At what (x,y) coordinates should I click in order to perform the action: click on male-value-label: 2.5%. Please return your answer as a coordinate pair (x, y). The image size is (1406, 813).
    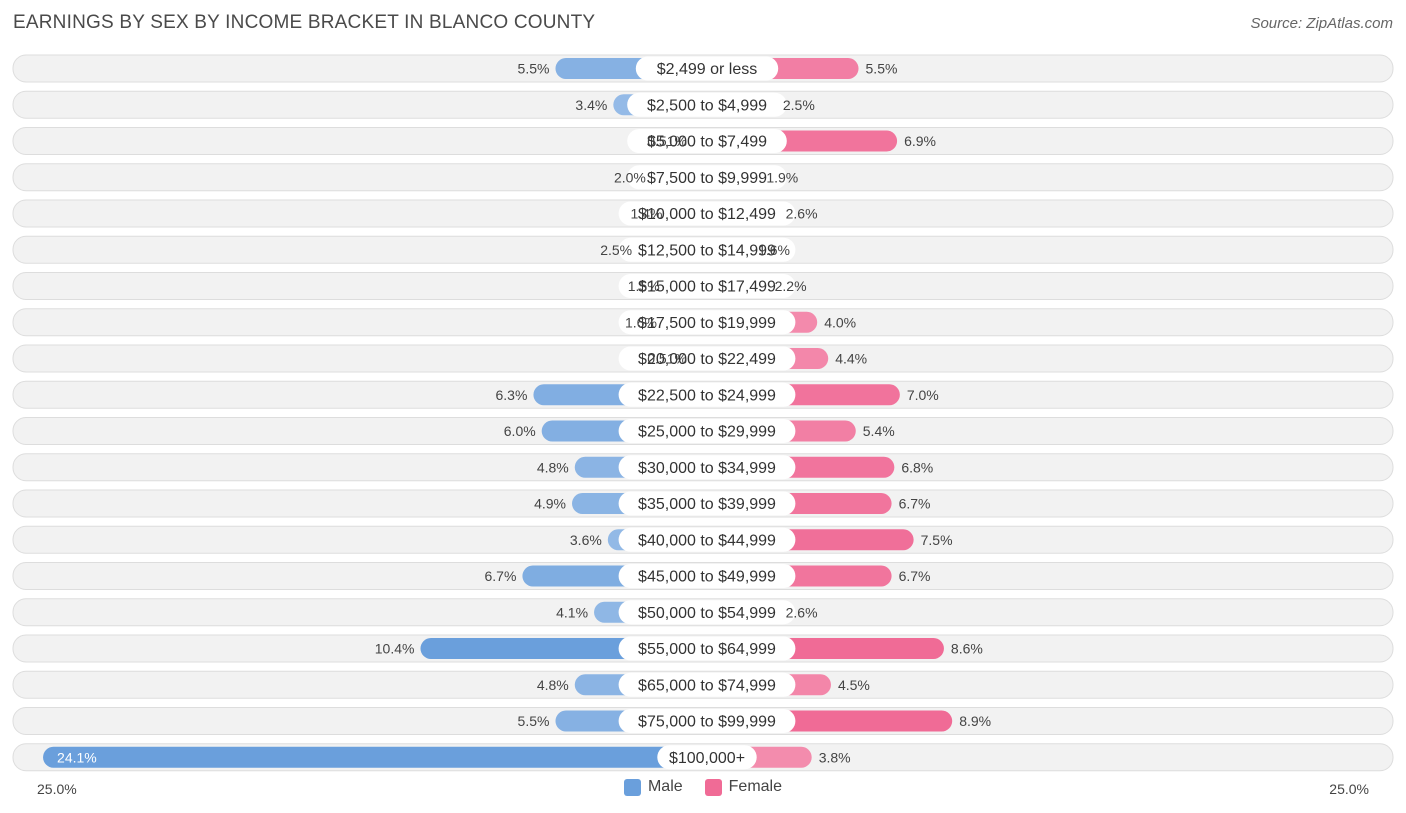
    Looking at the image, I should click on (616, 250).